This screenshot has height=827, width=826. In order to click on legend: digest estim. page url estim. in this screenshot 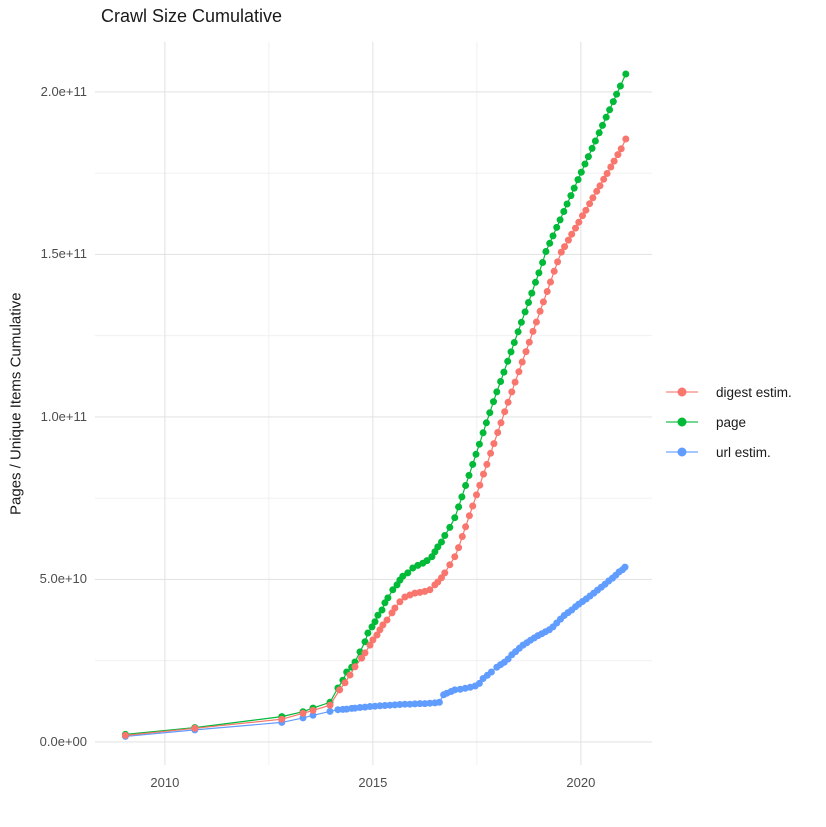, I will do `click(728, 422)`.